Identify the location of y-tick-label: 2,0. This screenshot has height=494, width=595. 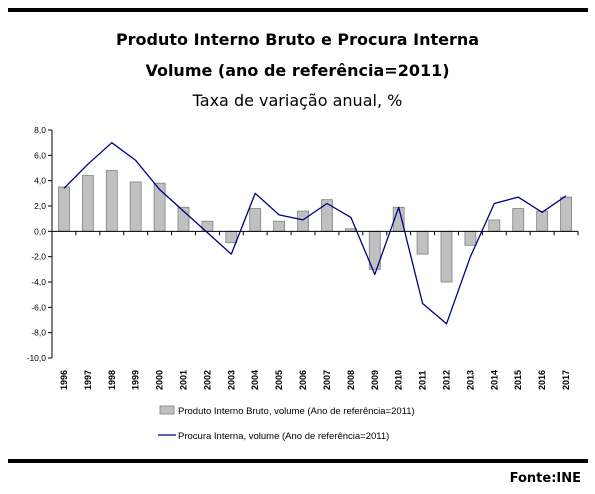
(40, 206).